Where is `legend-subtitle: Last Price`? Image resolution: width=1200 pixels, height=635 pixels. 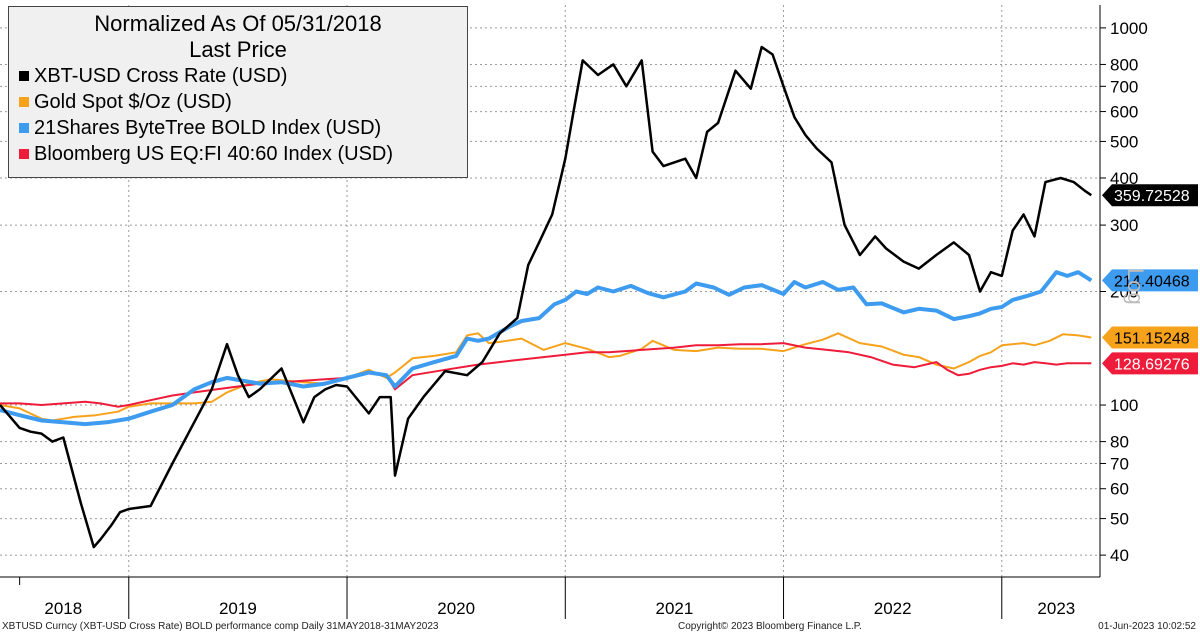 legend-subtitle: Last Price is located at coordinates (238, 49).